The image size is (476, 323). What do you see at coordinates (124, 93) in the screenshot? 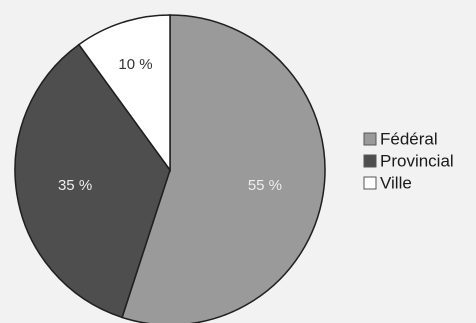
I see `pie-slice-ville` at bounding box center [124, 93].